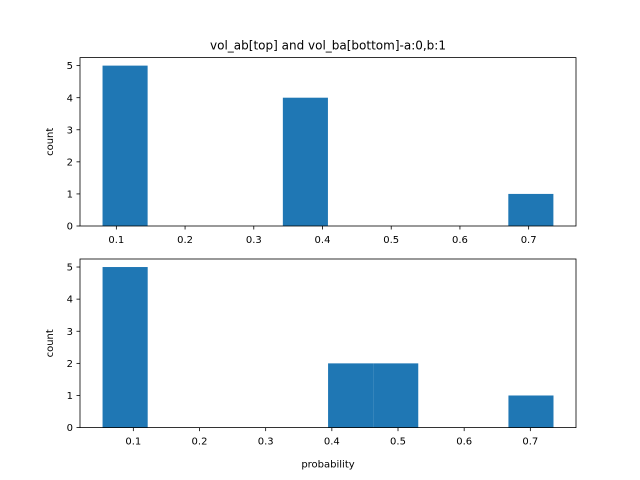 The height and width of the screenshot is (480, 640). Describe the element at coordinates (185, 240) in the screenshot. I see `top-x-tick-label-1: 0.2` at that location.